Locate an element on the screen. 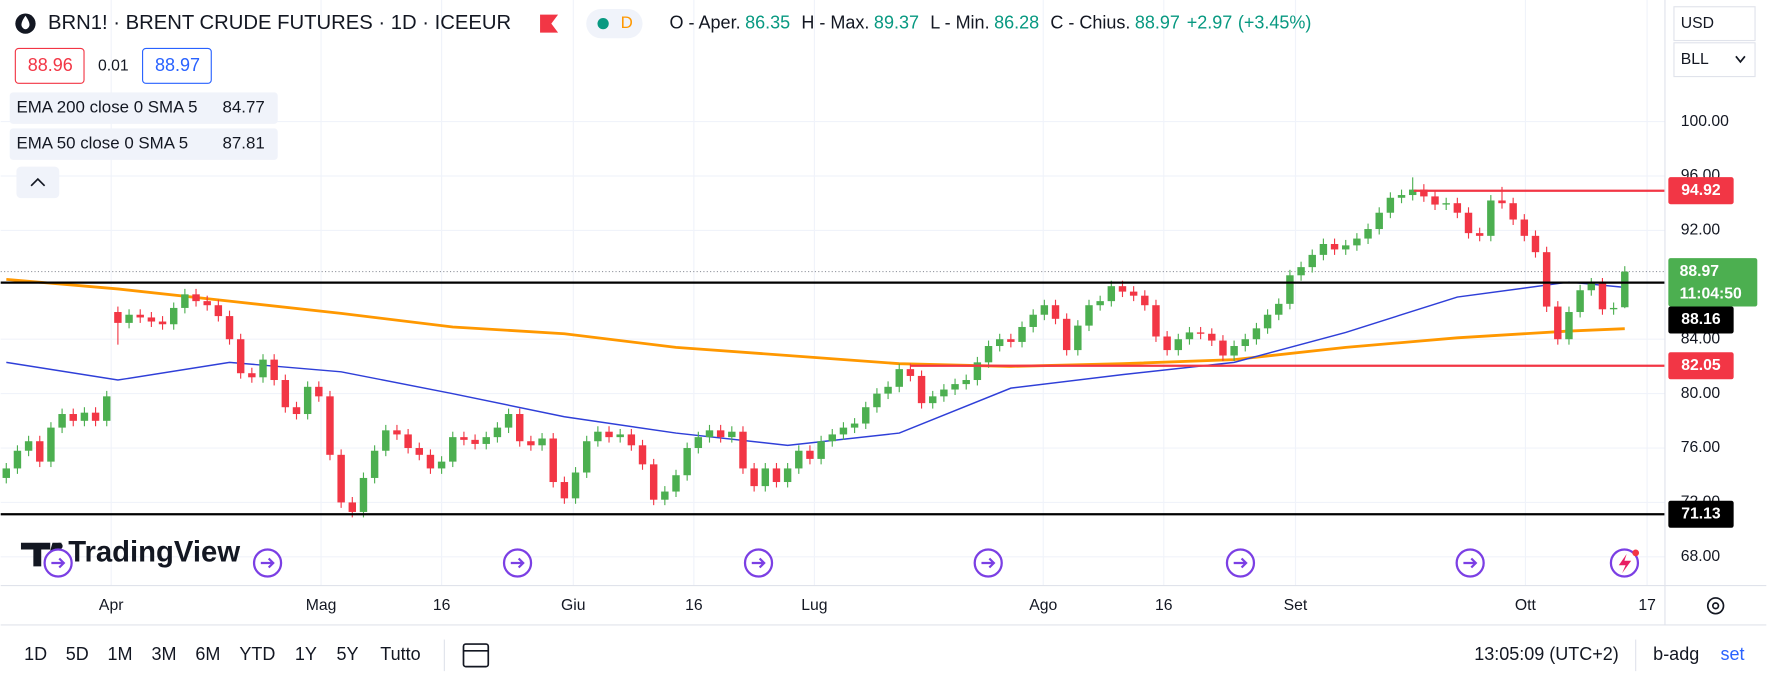  x-tick-label: 17 is located at coordinates (1647, 605).